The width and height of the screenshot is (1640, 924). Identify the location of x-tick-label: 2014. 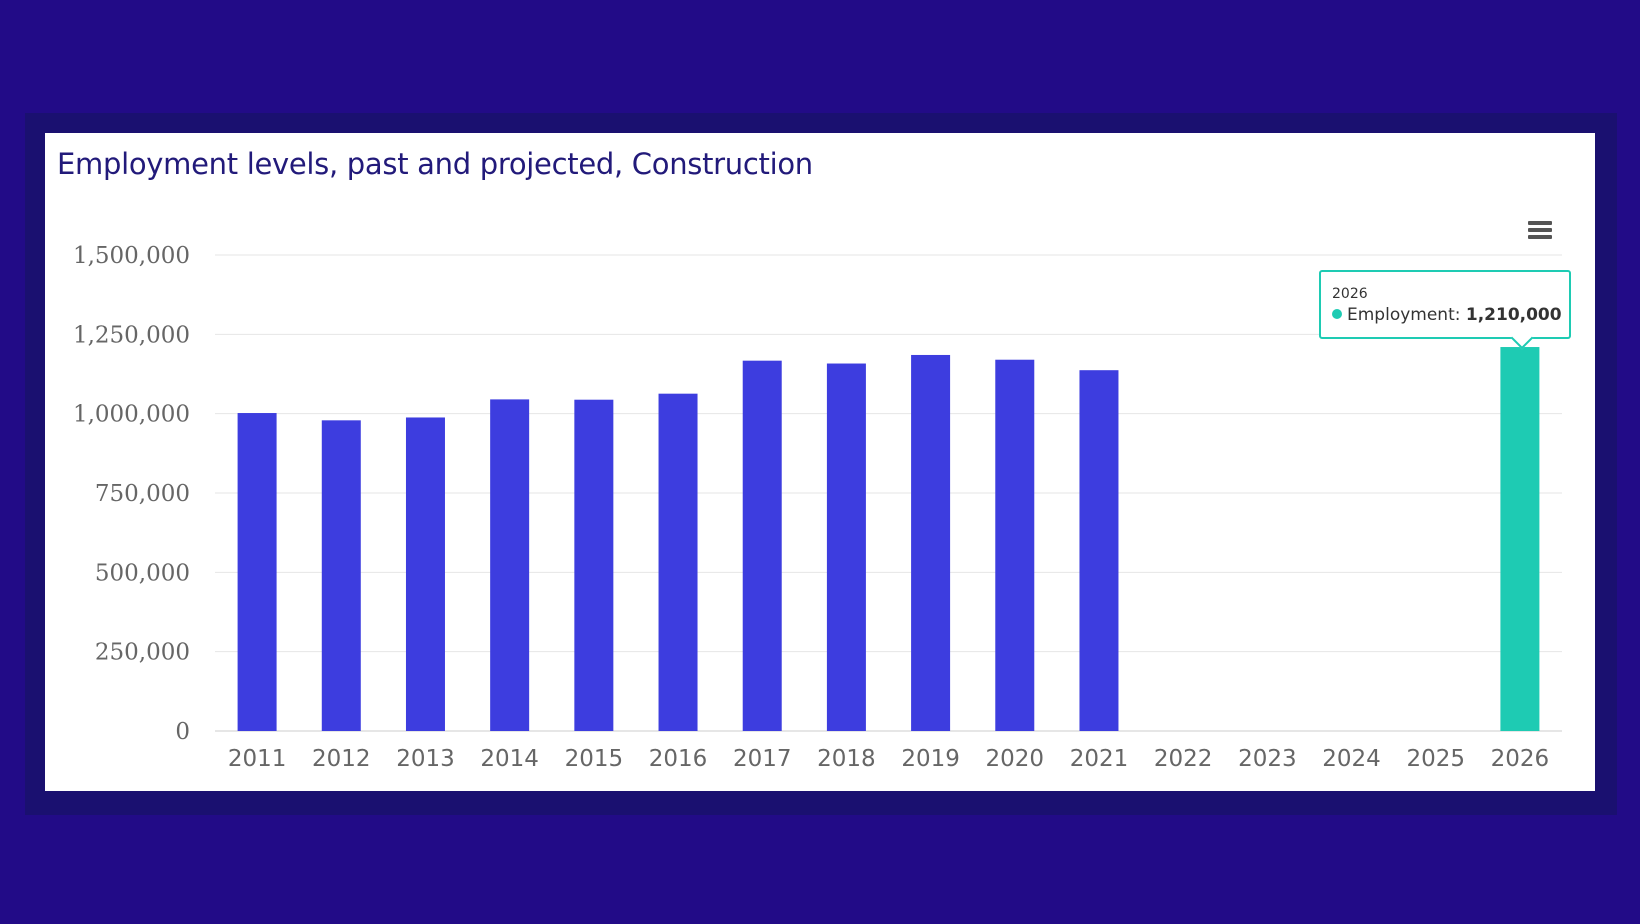
(509, 759).